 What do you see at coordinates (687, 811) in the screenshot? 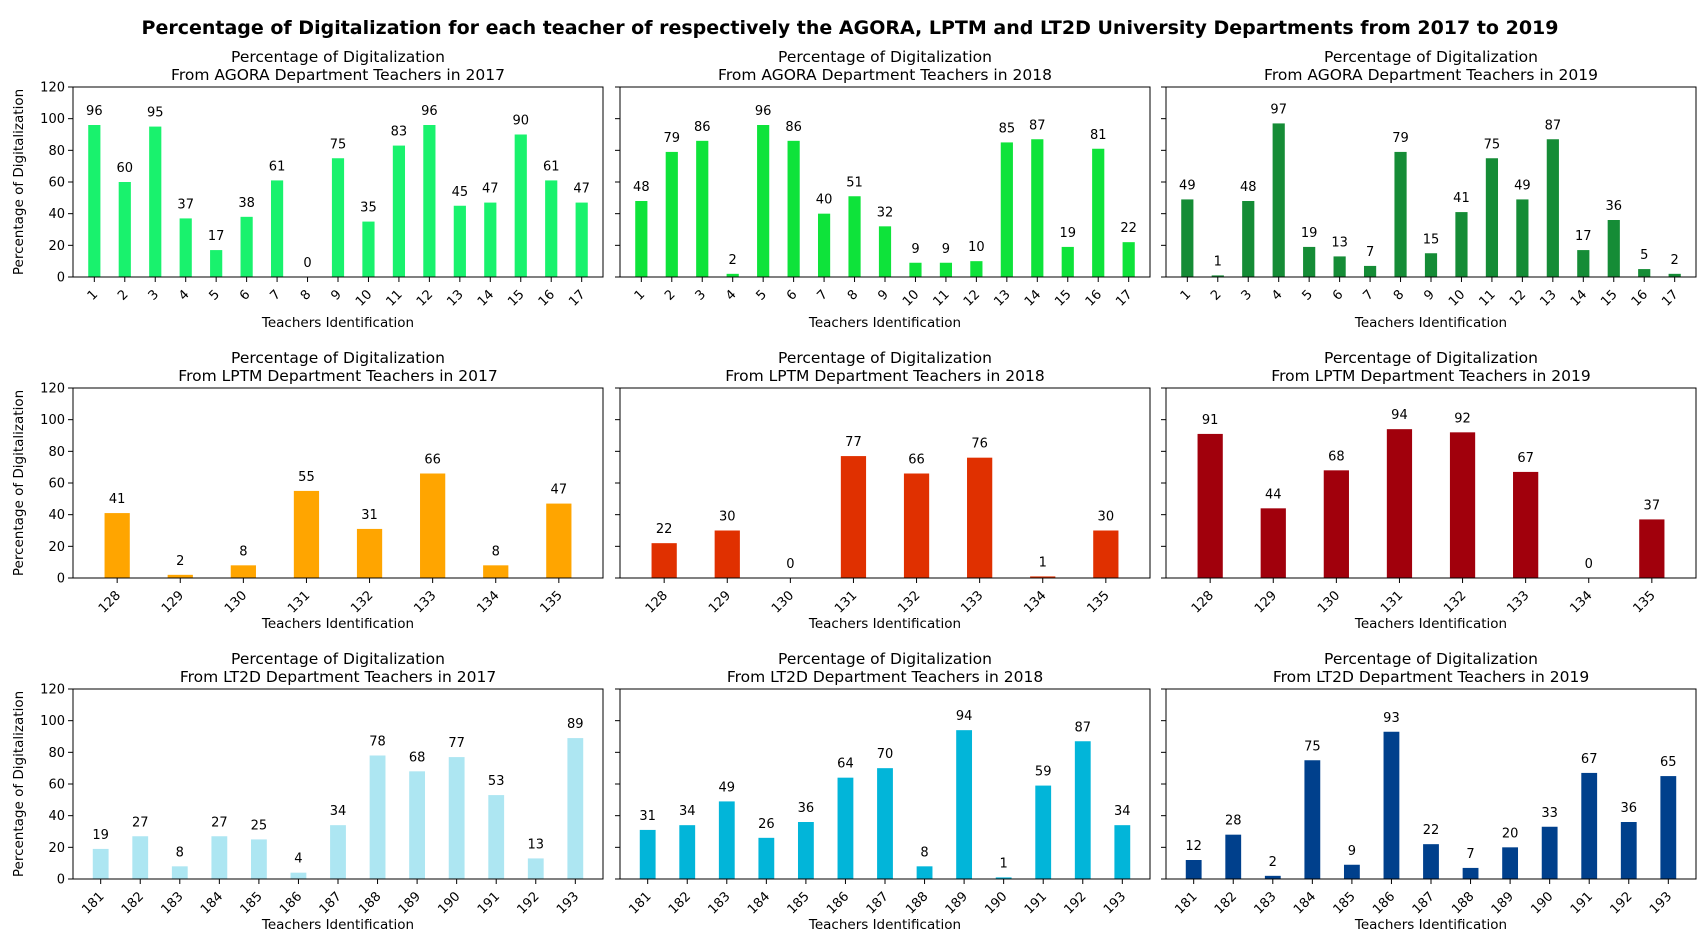
I see `bar-value-label: 34` at bounding box center [687, 811].